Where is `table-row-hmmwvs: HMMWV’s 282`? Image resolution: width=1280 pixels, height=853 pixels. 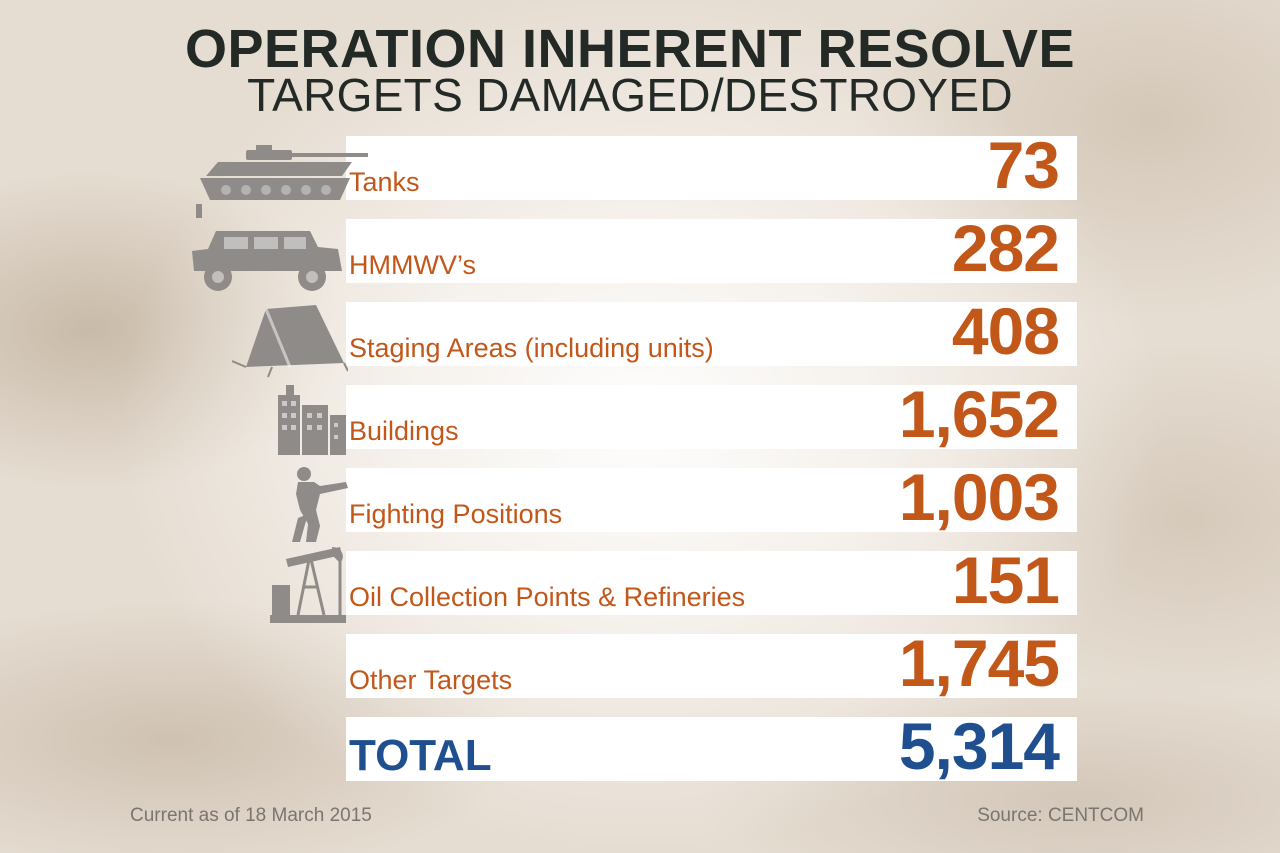
table-row-hmmwvs: HMMWV’s 282 is located at coordinates (711, 248).